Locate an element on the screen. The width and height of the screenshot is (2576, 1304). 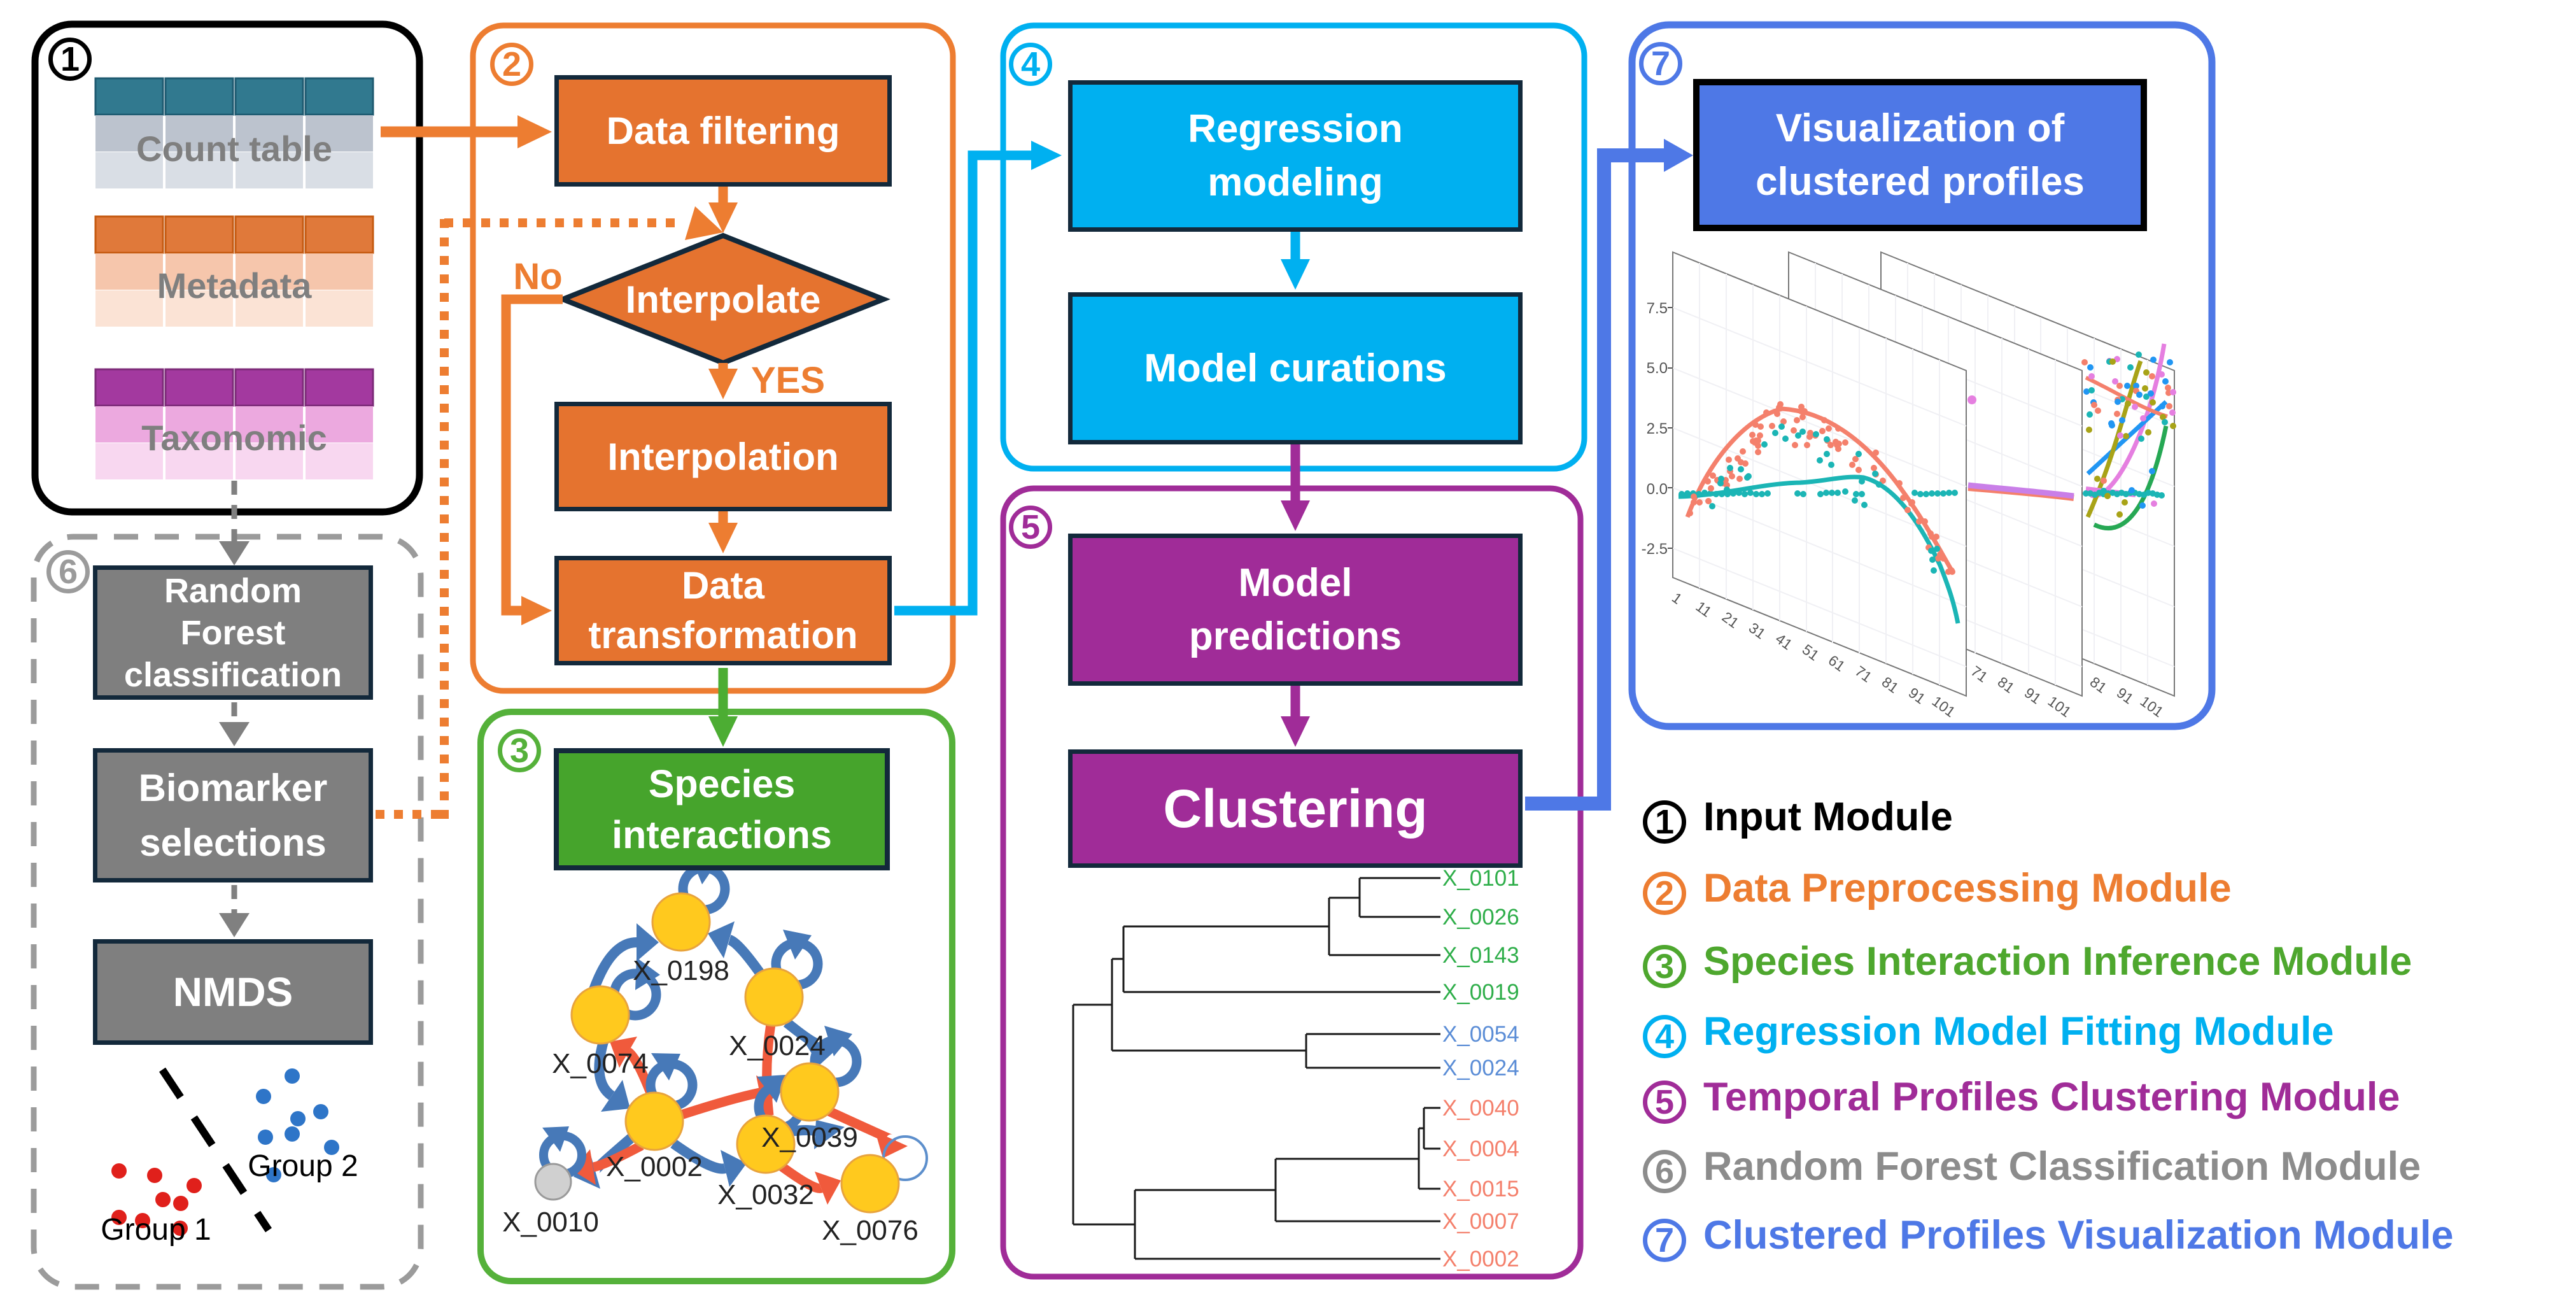
svg-text: X_0015 is located at coordinates (1481, 1189).